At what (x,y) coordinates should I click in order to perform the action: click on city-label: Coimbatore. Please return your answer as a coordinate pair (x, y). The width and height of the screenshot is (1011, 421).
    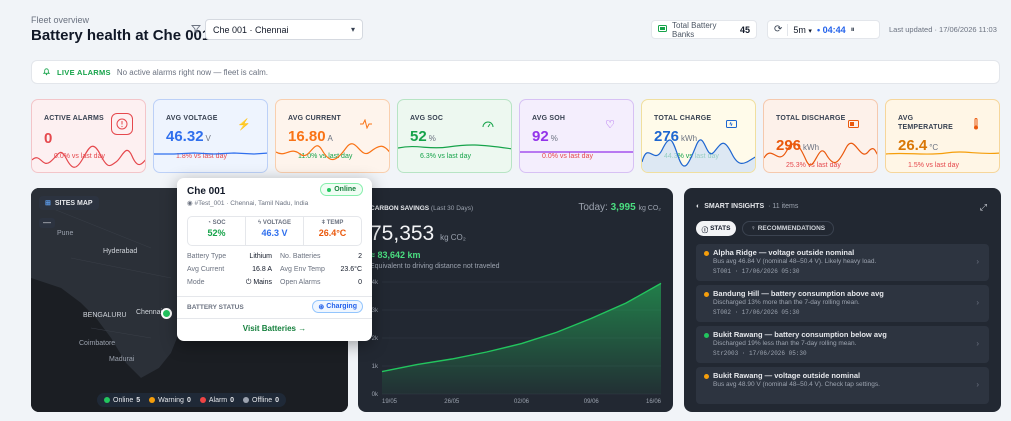
    Looking at the image, I should click on (97, 343).